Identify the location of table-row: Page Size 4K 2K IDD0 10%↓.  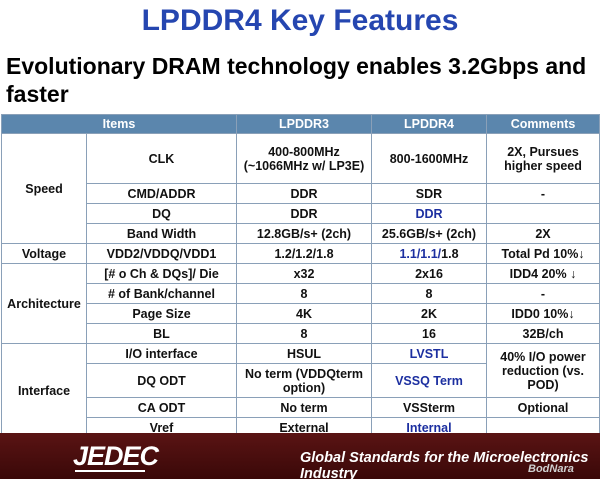
(301, 314).